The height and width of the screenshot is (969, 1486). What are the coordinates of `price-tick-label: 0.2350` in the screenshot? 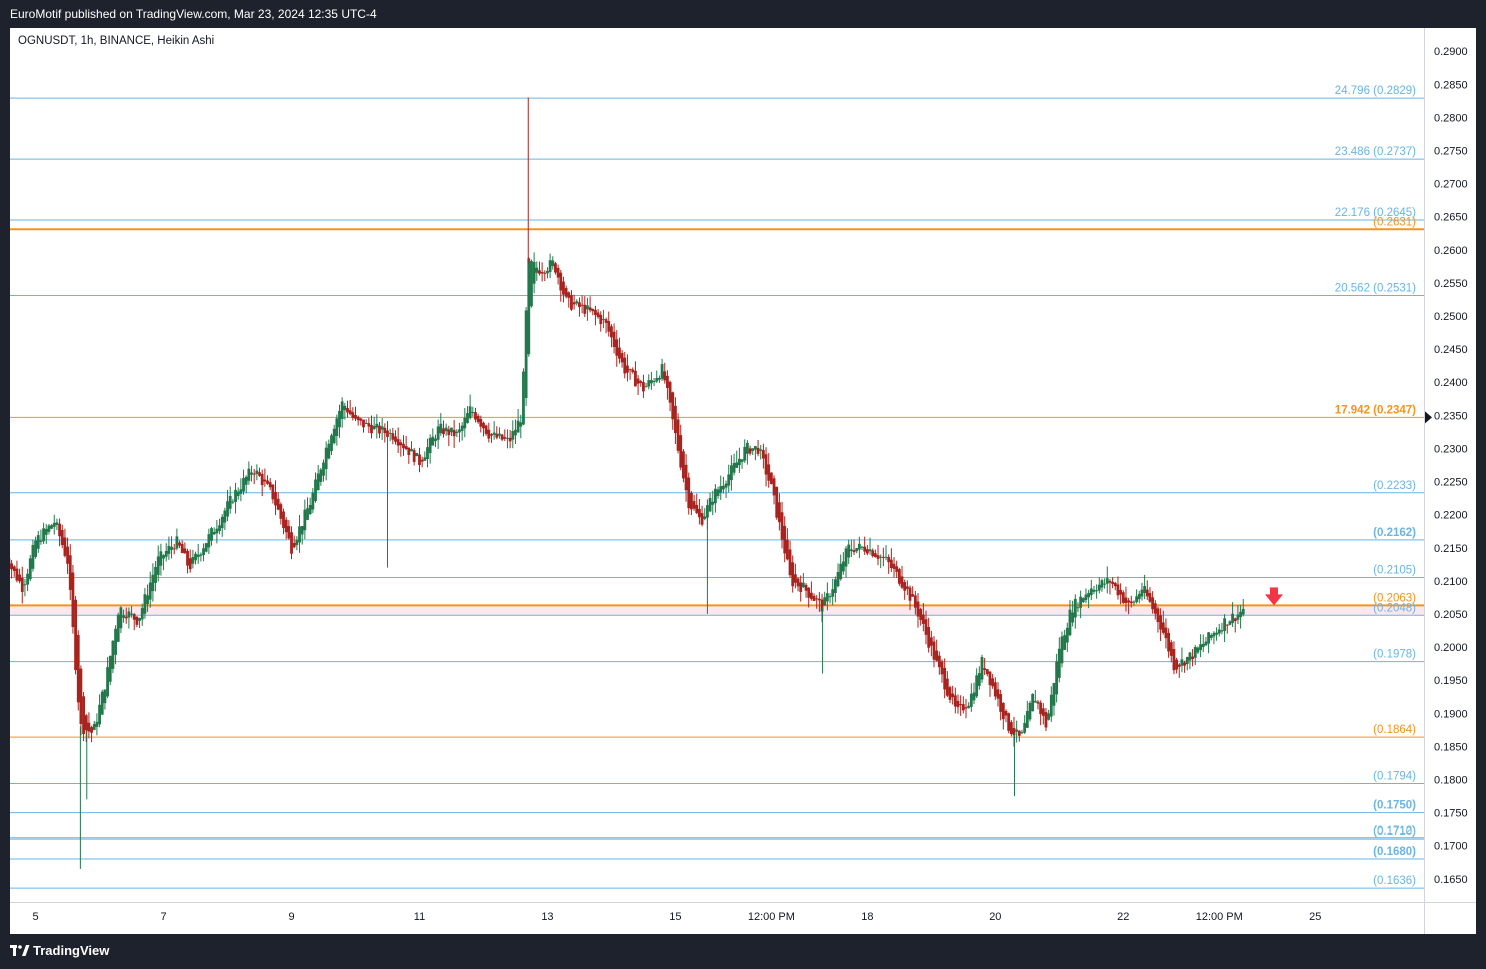 It's located at (1451, 416).